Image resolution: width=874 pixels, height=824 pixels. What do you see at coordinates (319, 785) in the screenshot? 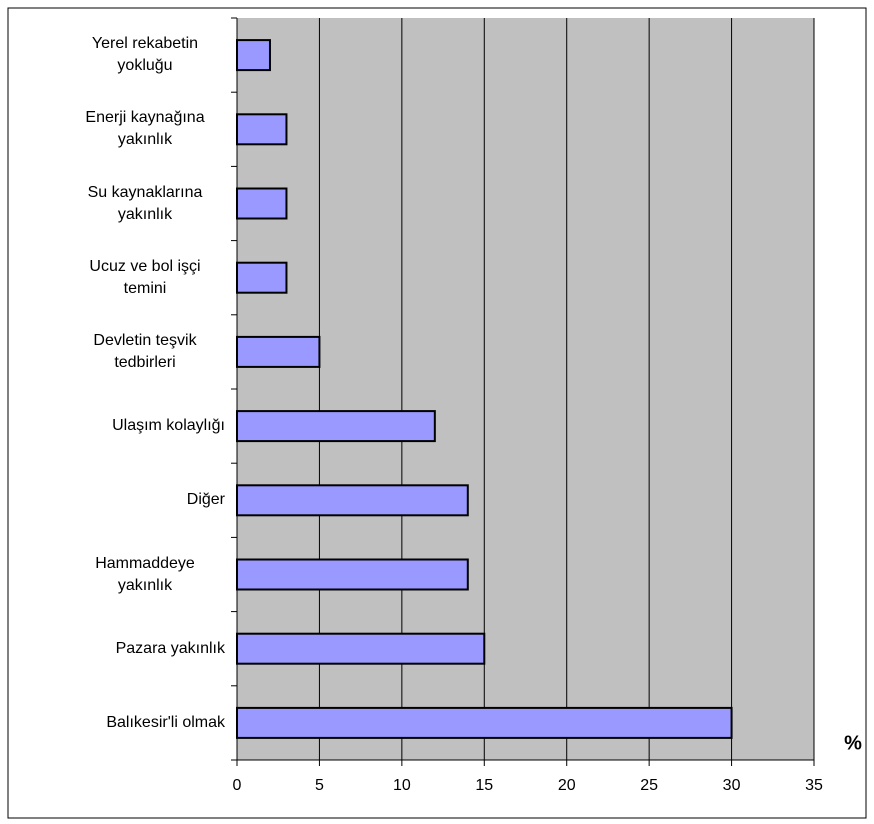
I see `x-tick-label: 5` at bounding box center [319, 785].